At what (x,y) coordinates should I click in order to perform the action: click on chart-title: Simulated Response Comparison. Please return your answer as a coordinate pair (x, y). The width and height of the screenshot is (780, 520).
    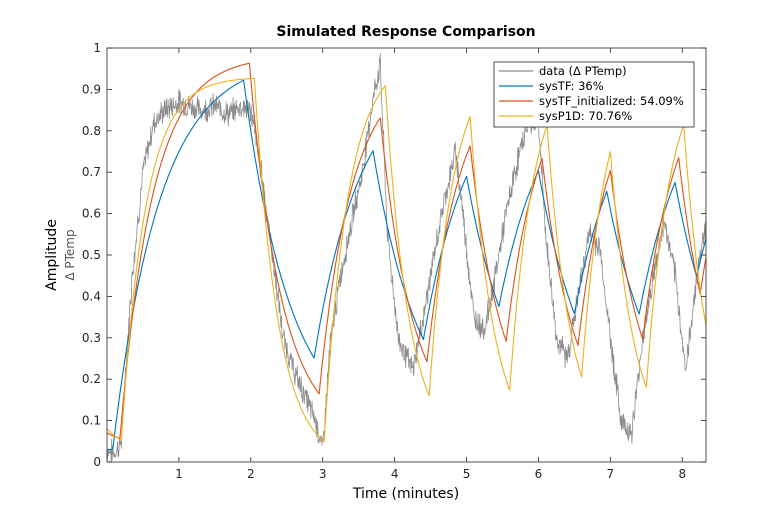
    Looking at the image, I should click on (405, 32).